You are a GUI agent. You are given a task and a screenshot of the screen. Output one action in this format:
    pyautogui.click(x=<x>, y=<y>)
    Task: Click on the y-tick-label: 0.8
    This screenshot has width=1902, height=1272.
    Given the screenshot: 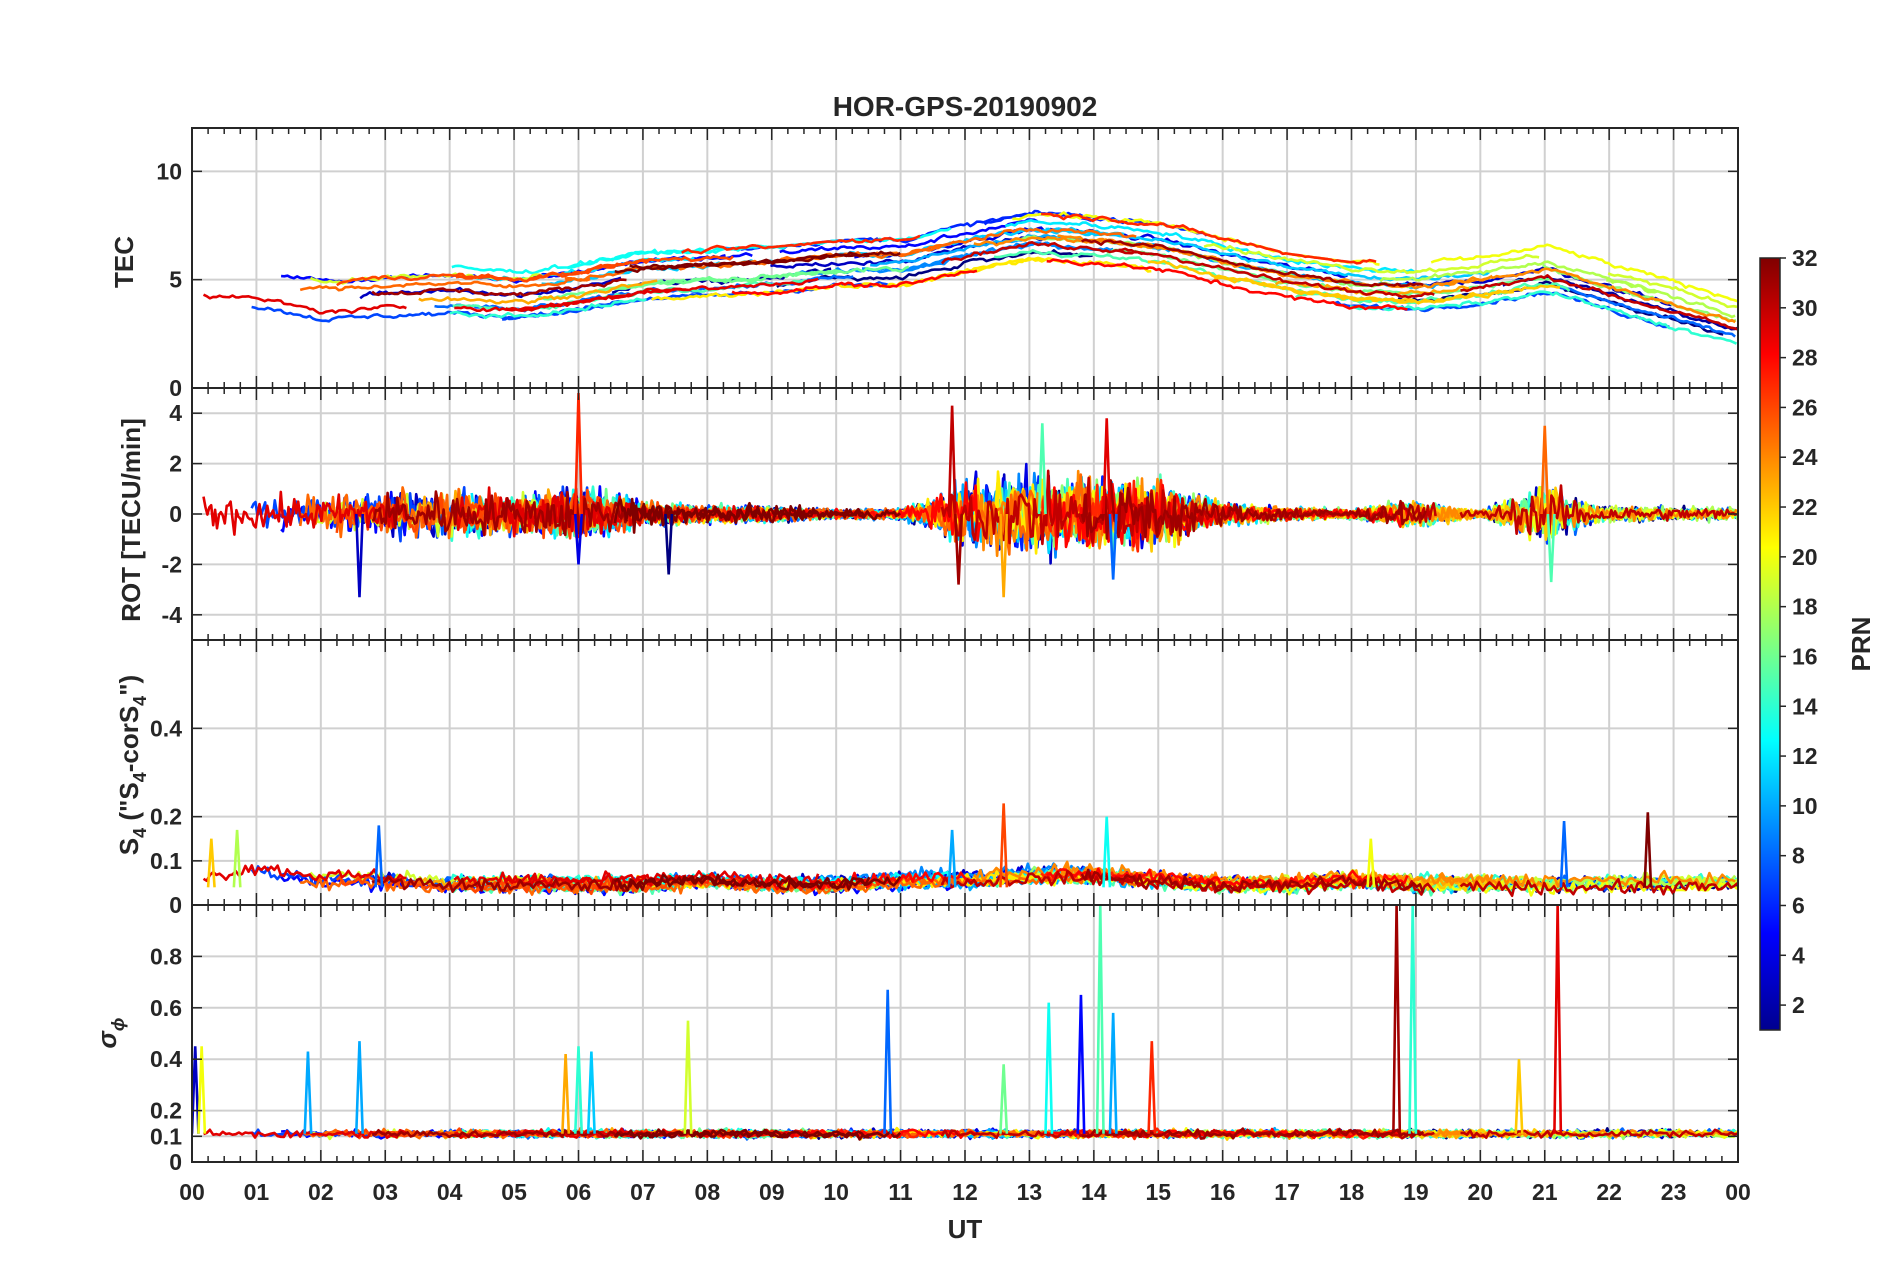 What is the action you would take?
    pyautogui.click(x=166, y=956)
    